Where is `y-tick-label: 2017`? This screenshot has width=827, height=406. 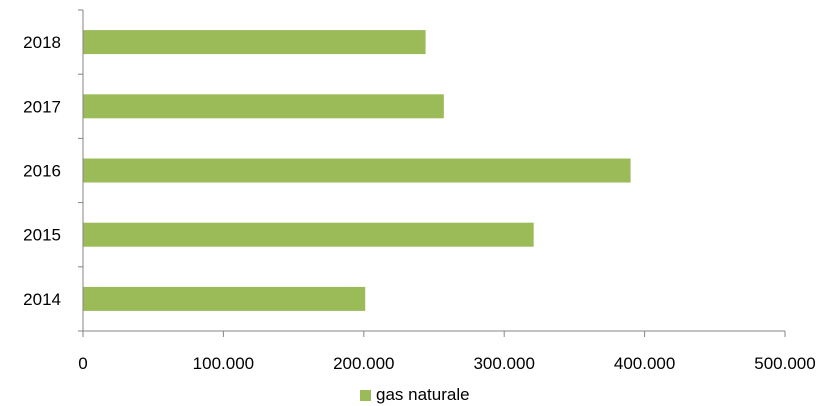 y-tick-label: 2017 is located at coordinates (42, 106).